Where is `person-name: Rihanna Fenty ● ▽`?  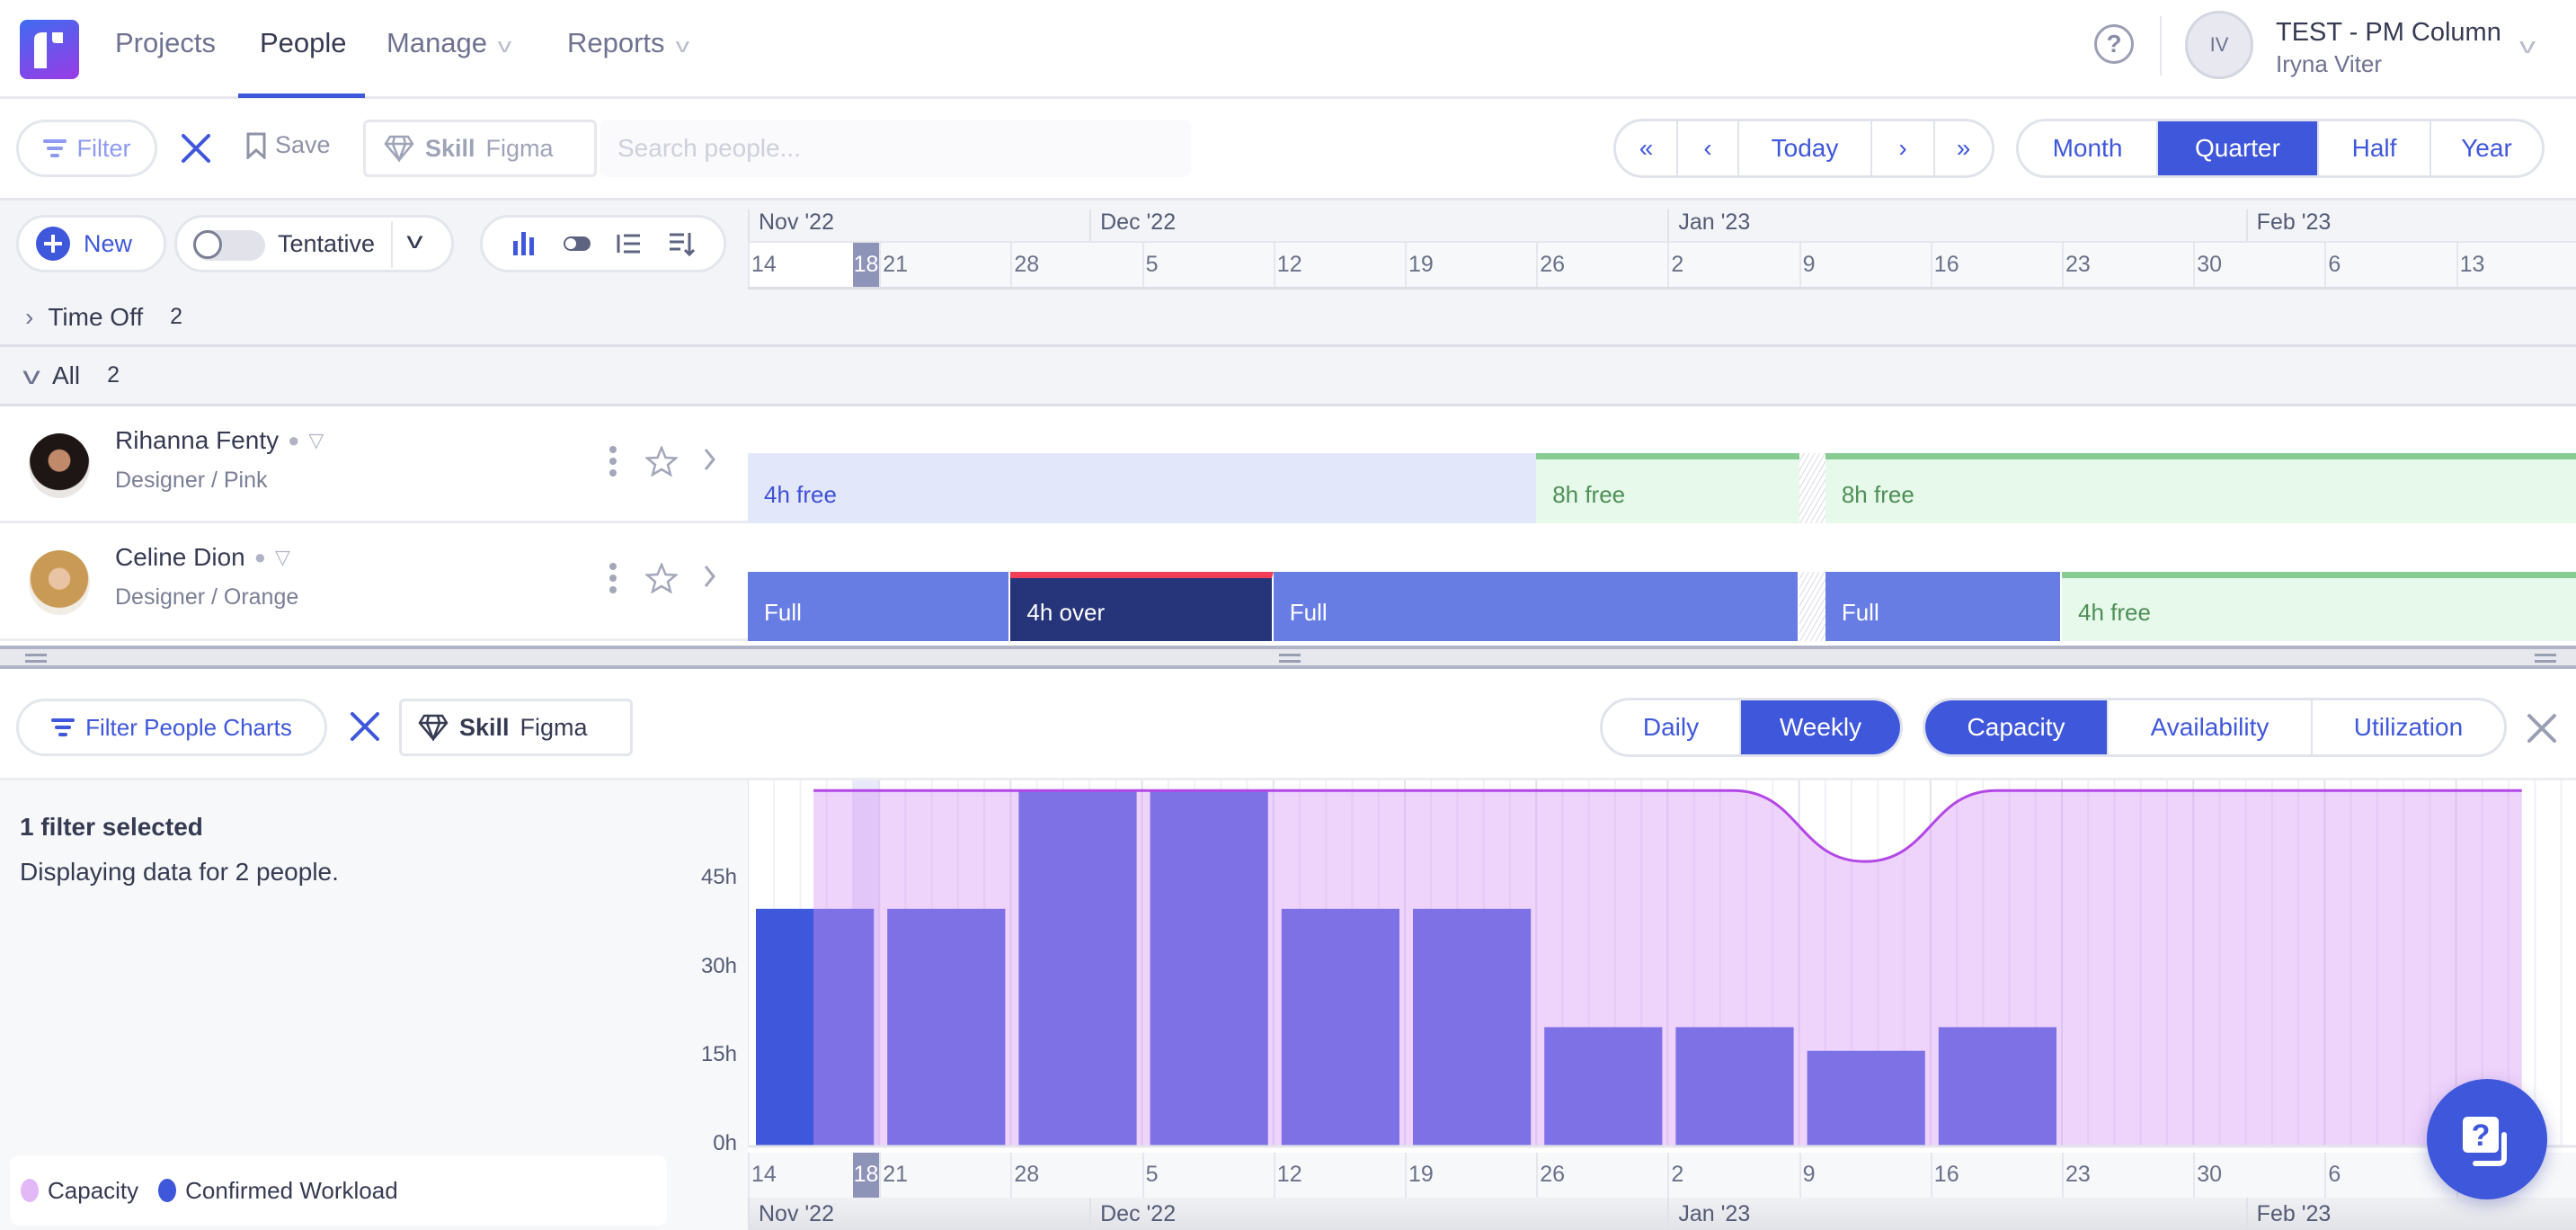
person-name: Rihanna Fenty ● ▽ is located at coordinates (219, 441).